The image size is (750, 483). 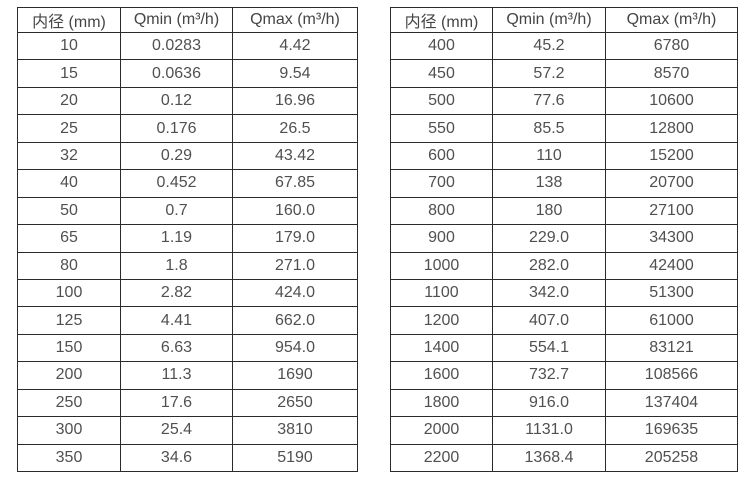 I want to click on cell-qmin: 25.4, so click(x=176, y=430).